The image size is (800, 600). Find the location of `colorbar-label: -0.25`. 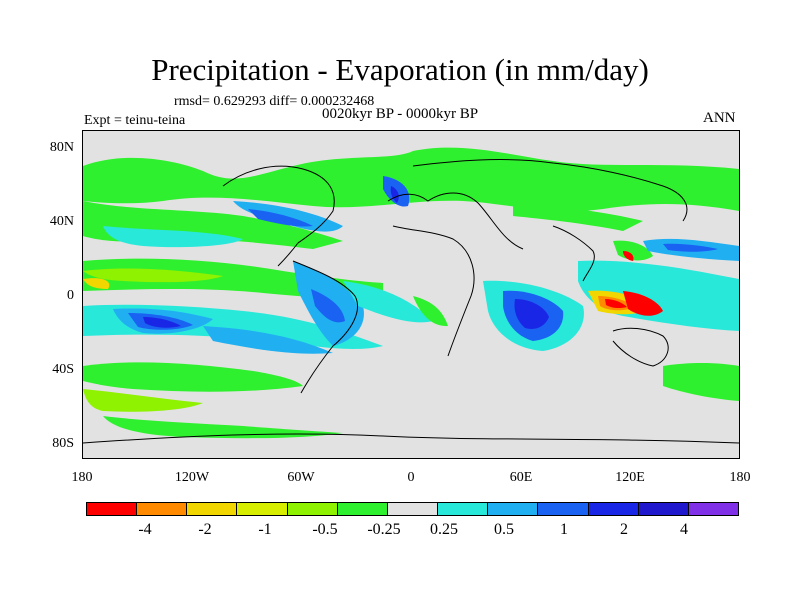

colorbar-label: -0.25 is located at coordinates (384, 529).